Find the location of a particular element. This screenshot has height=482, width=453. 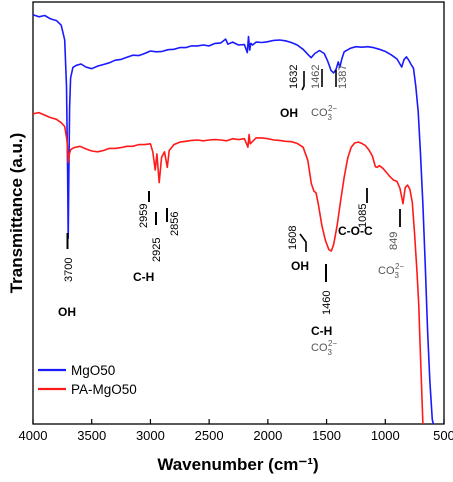

legend: MgO50 PA-MgO50 is located at coordinates (87, 380).